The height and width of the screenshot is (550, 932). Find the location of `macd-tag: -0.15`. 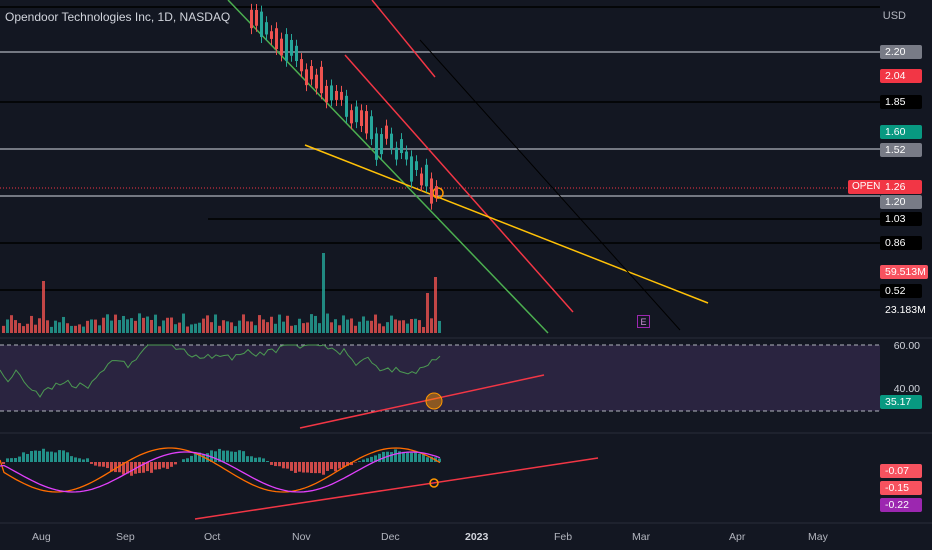

macd-tag: -0.15 is located at coordinates (901, 488).